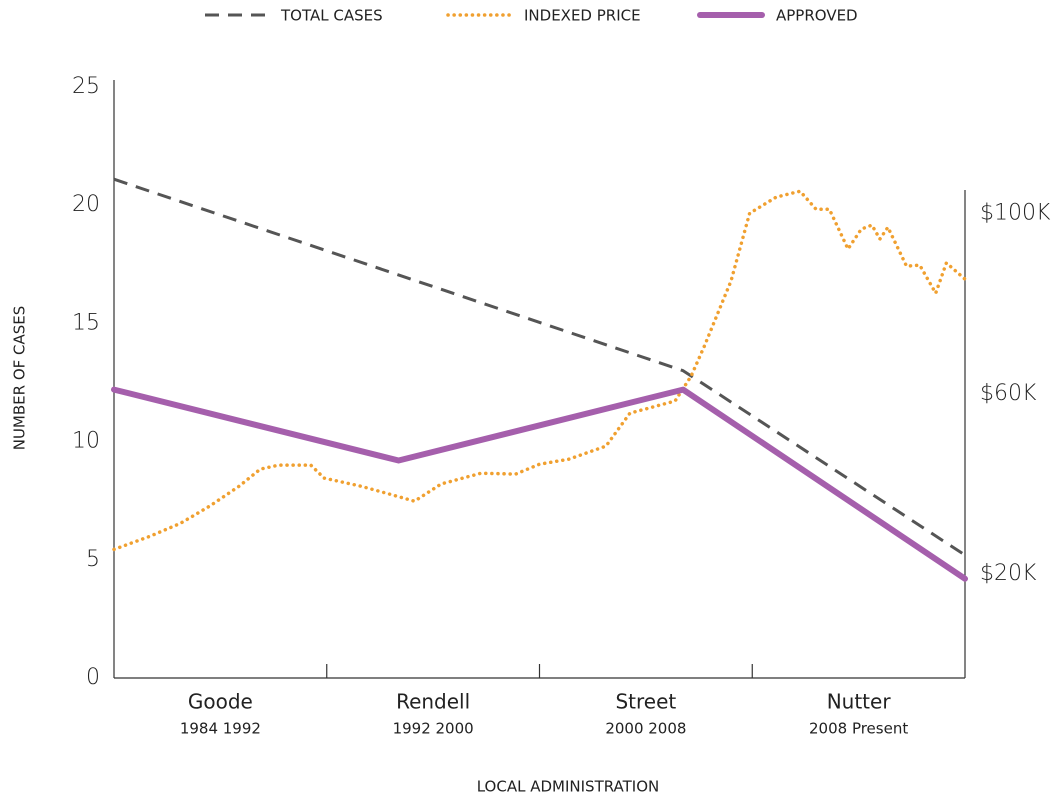 The image size is (1055, 799). Describe the element at coordinates (433, 702) in the screenshot. I see `category-label: Rendell` at that location.